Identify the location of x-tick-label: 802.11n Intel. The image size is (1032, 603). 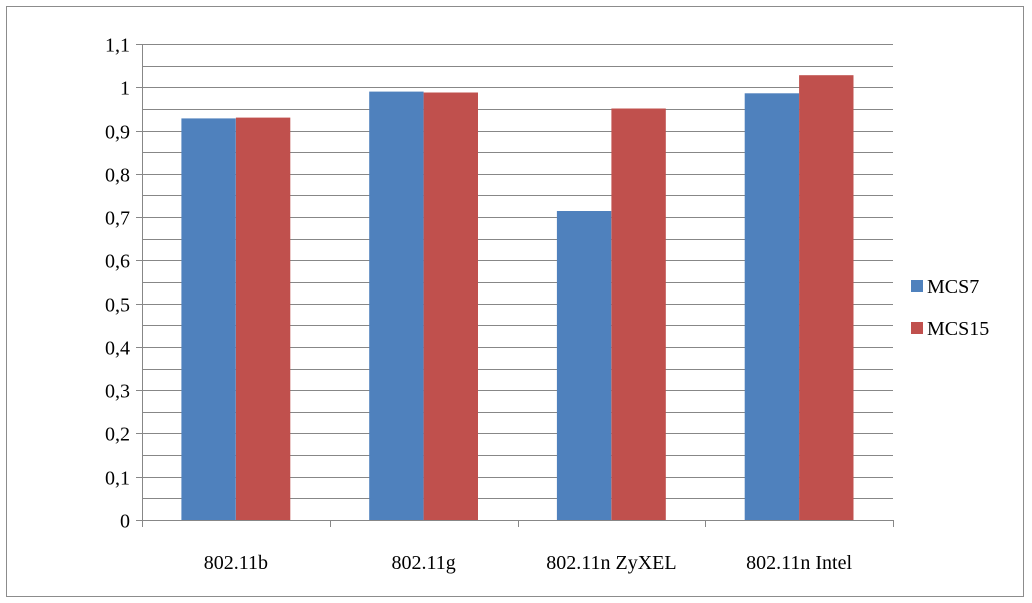
(799, 563).